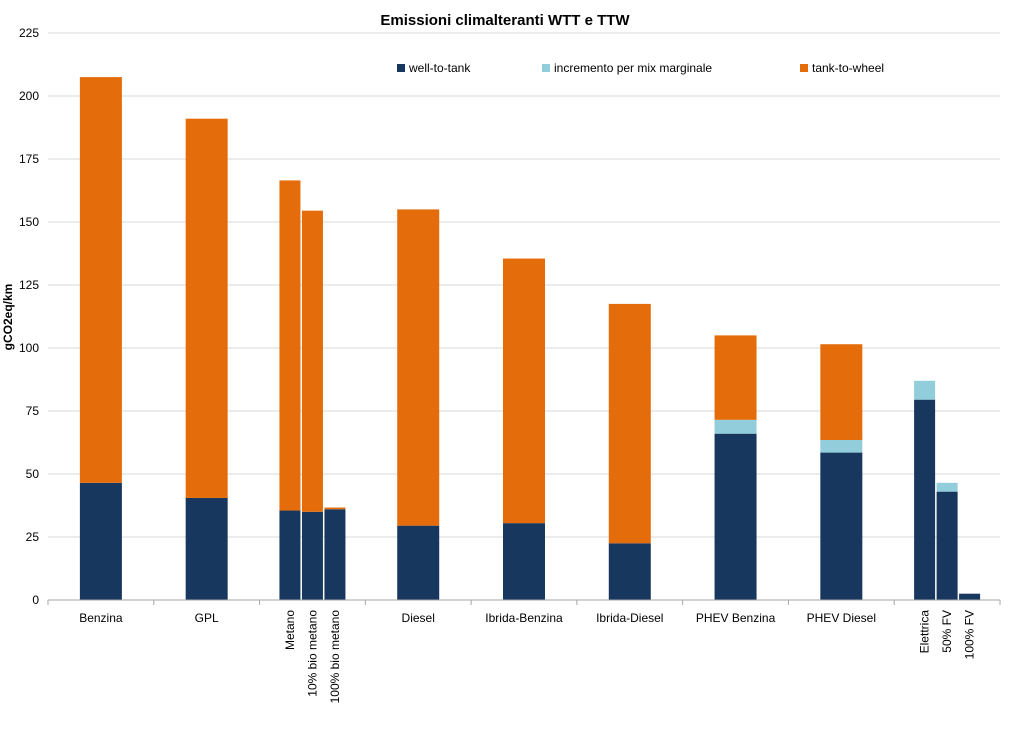 The width and height of the screenshot is (1024, 746). Describe the element at coordinates (524, 618) in the screenshot. I see `x-tick-label: Ibrida-Benzina` at that location.